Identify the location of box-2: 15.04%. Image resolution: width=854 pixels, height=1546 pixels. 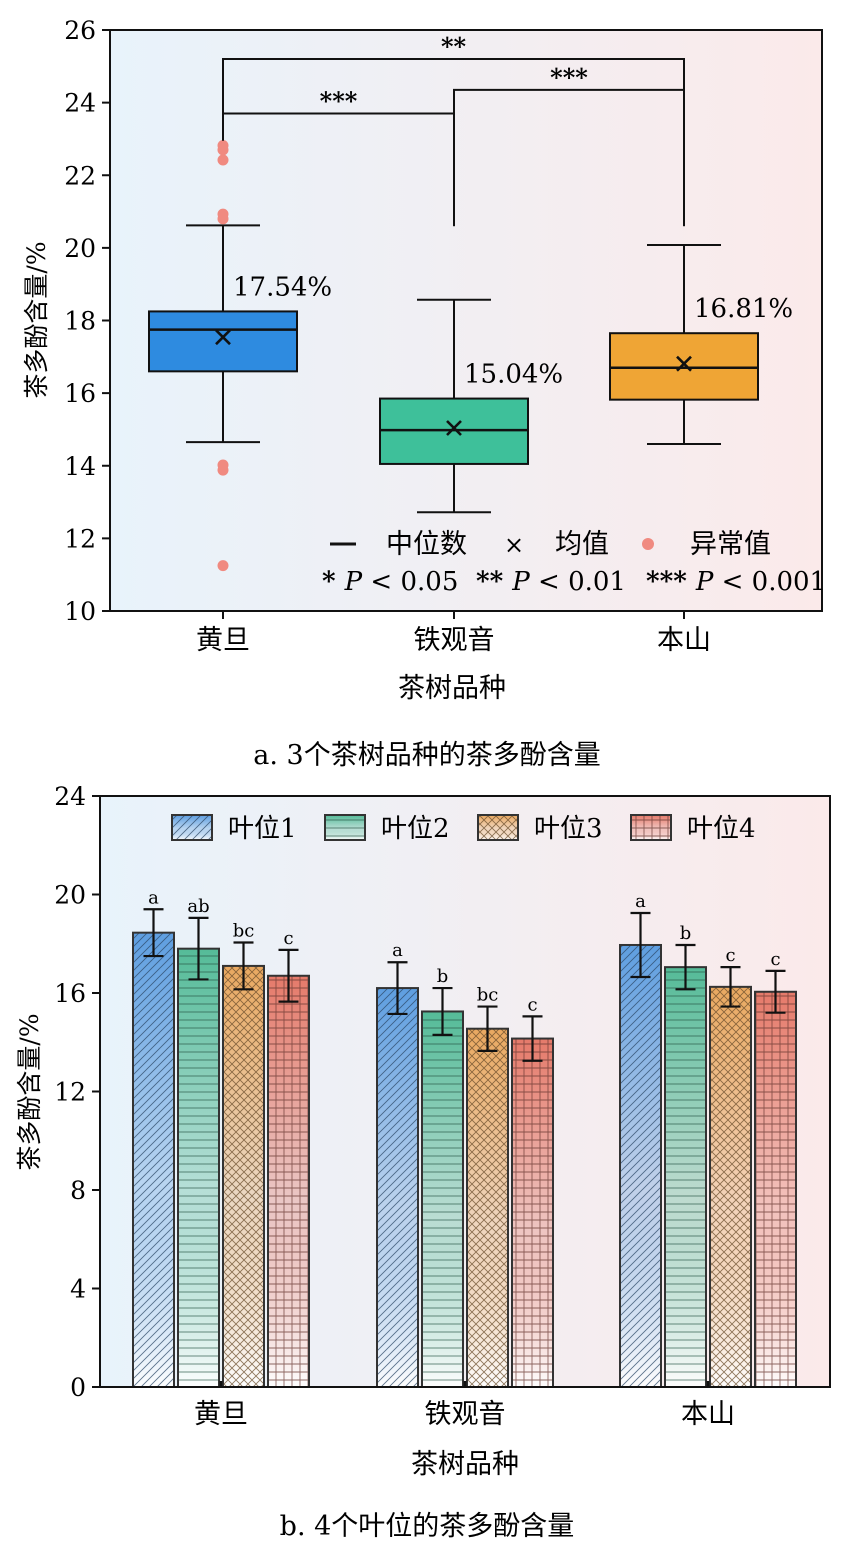
(471, 406).